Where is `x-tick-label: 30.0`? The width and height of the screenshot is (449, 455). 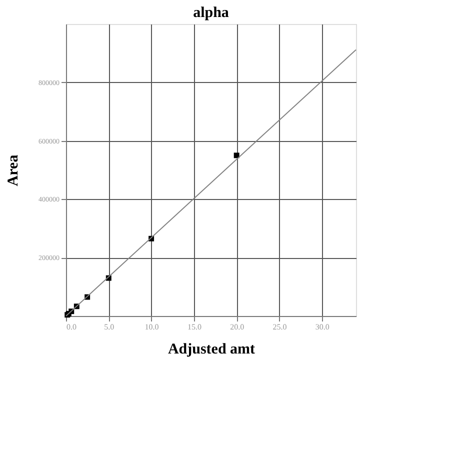 x-tick-label: 30.0 is located at coordinates (322, 327).